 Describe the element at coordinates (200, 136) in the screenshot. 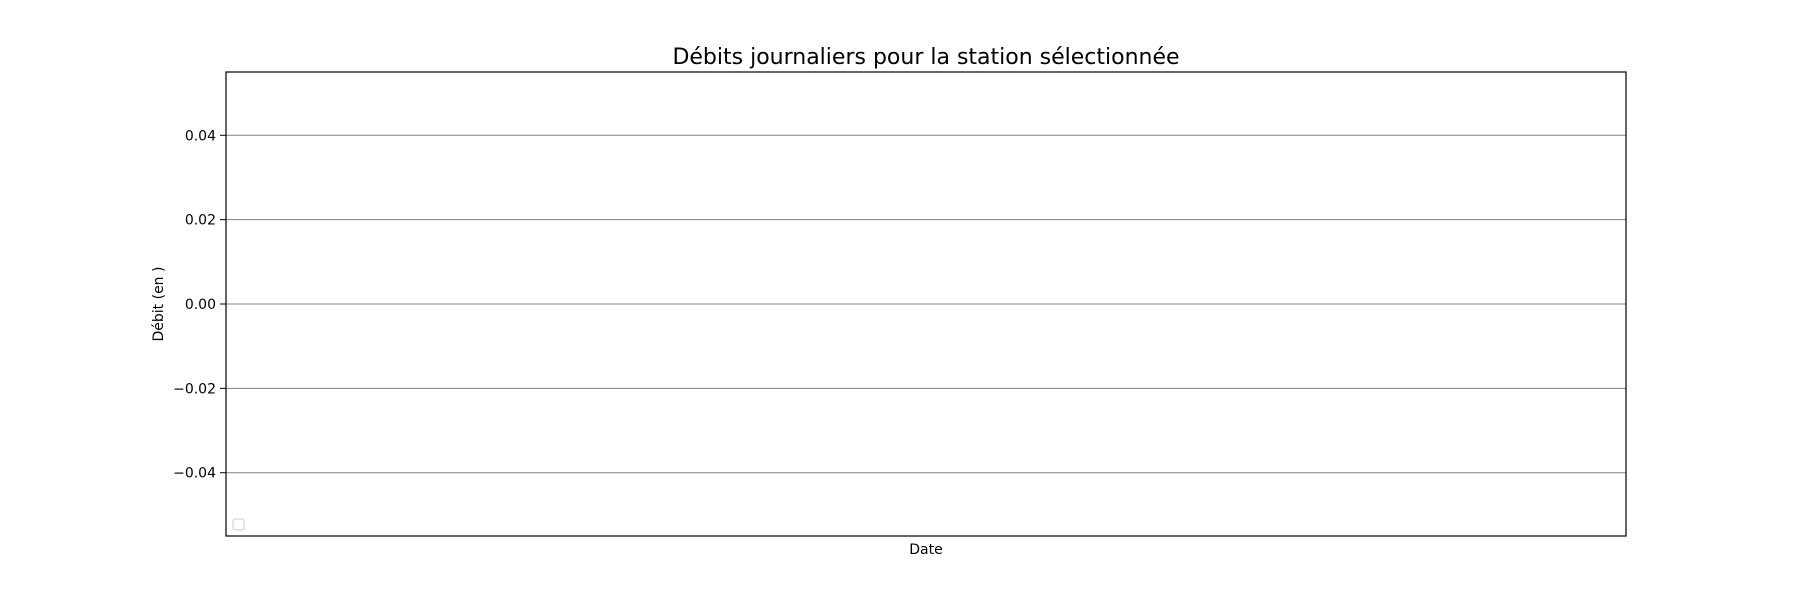

I see `y-tick-label: 0.04` at that location.